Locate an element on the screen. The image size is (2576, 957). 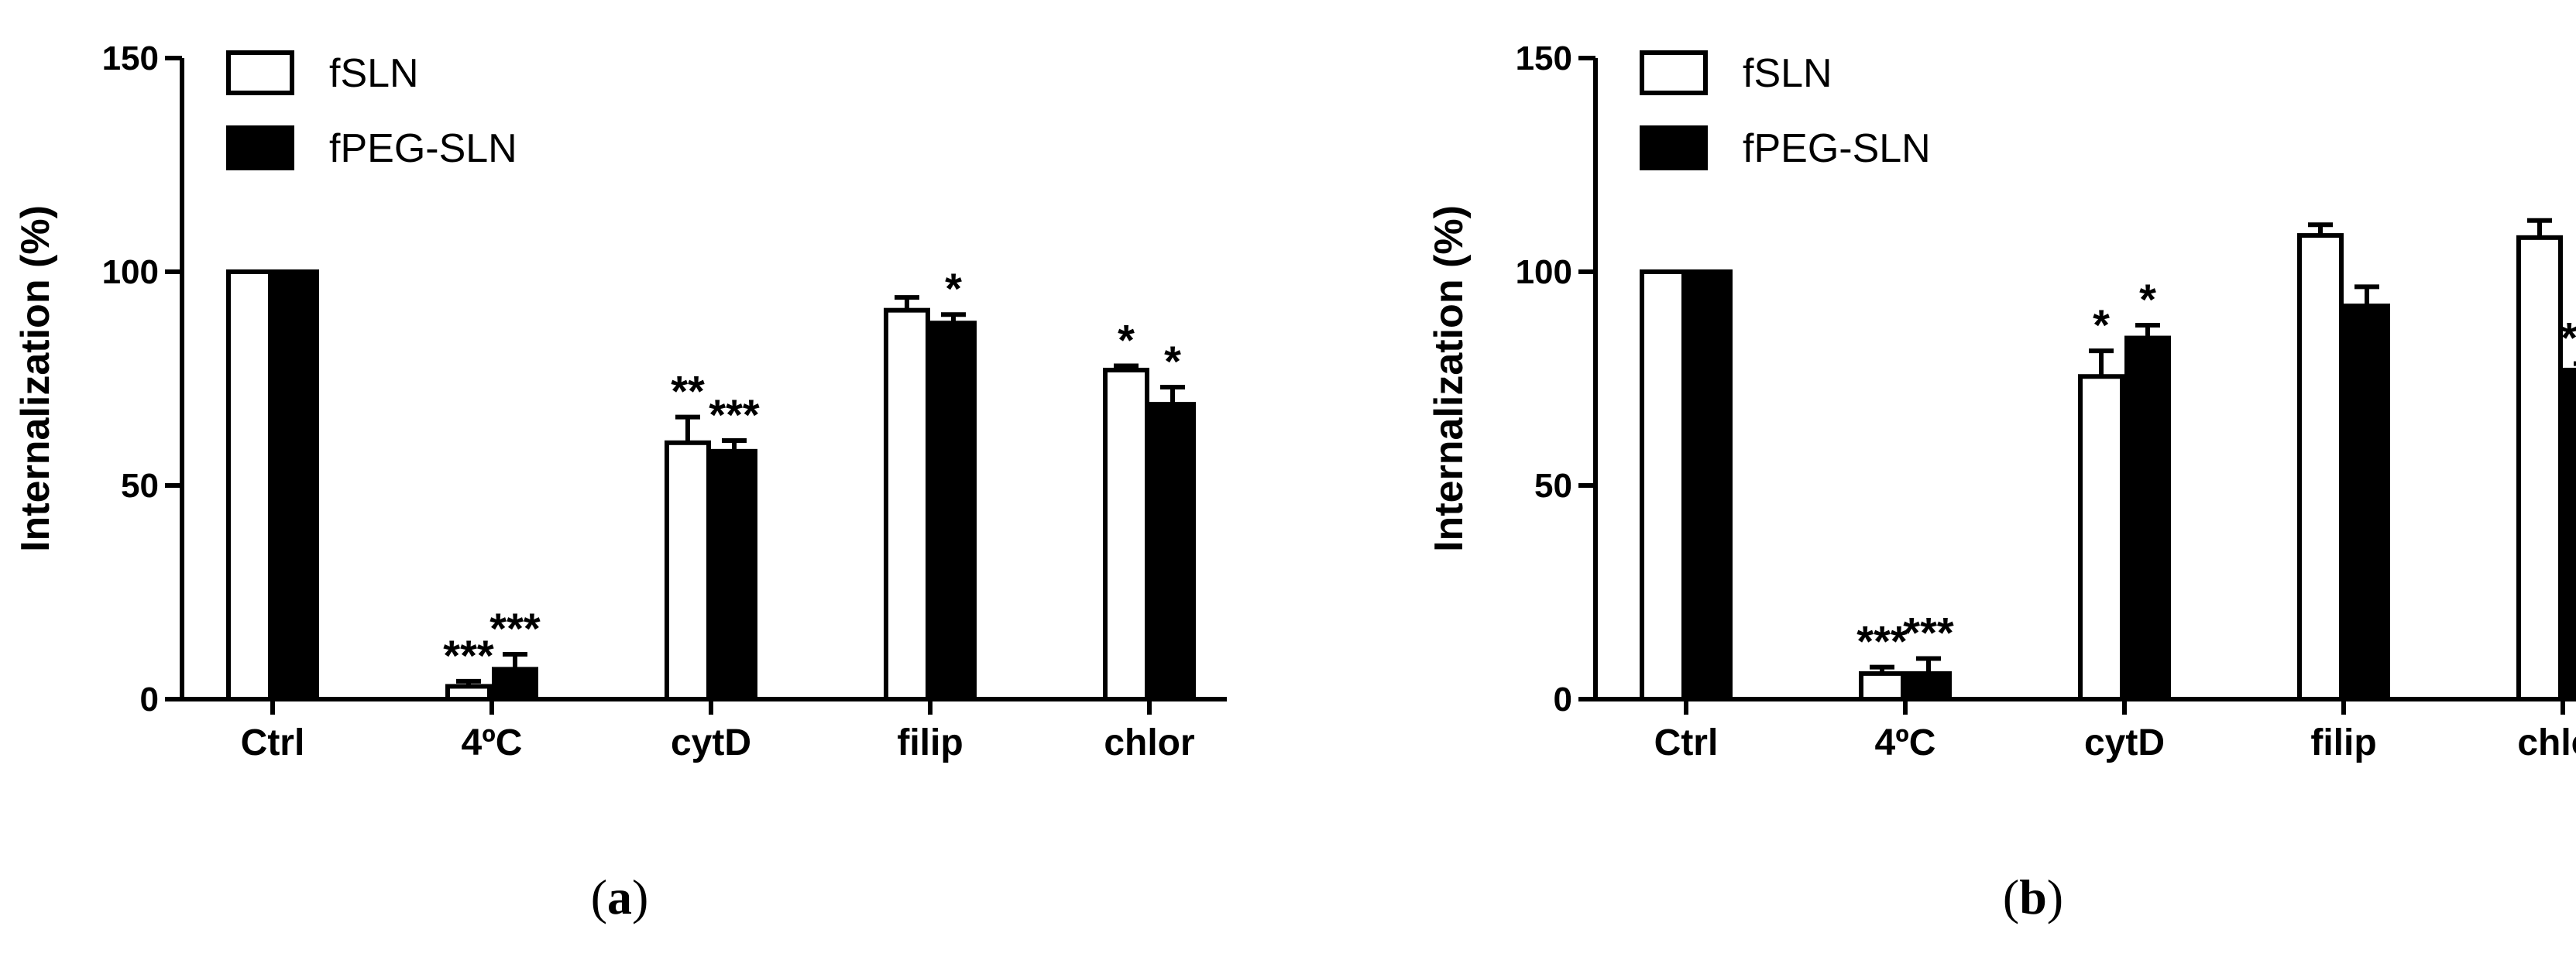
panel-label: (b) is located at coordinates (2033, 897).